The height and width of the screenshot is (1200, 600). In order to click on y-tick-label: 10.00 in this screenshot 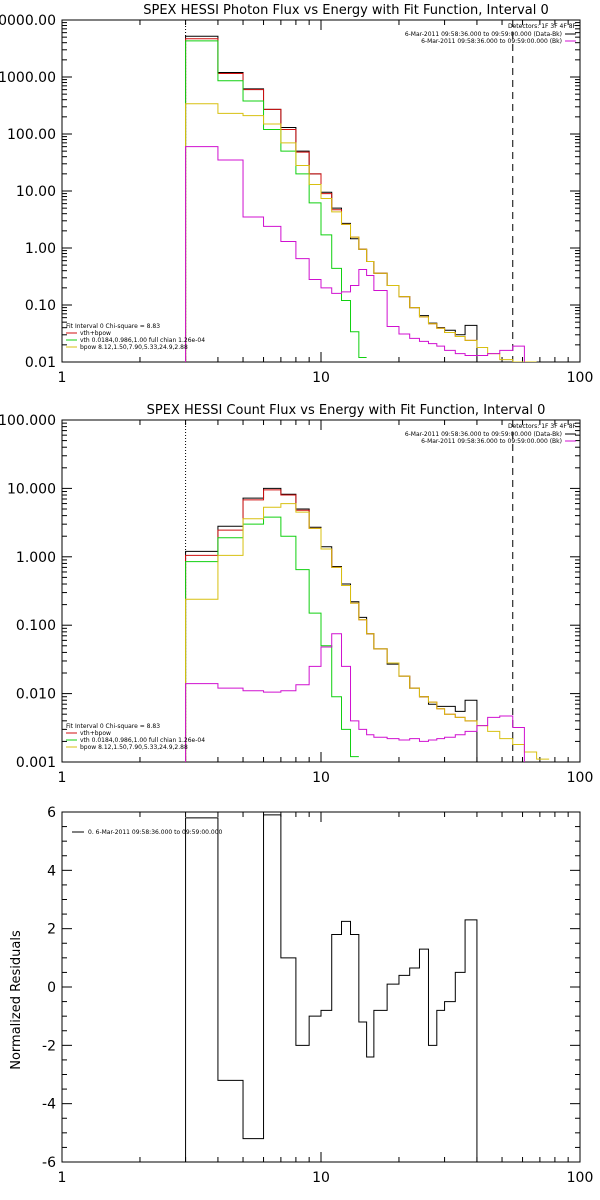, I will do `click(36, 192)`.